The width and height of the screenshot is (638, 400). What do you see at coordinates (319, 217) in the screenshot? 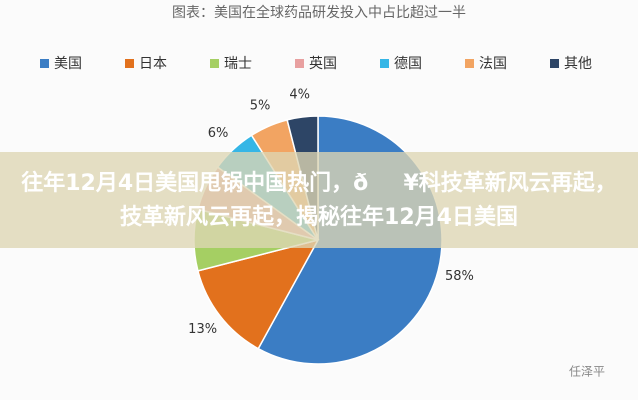
I see `headline-line: 技革新风云再起，揭秘往年12月4日美国` at bounding box center [319, 217].